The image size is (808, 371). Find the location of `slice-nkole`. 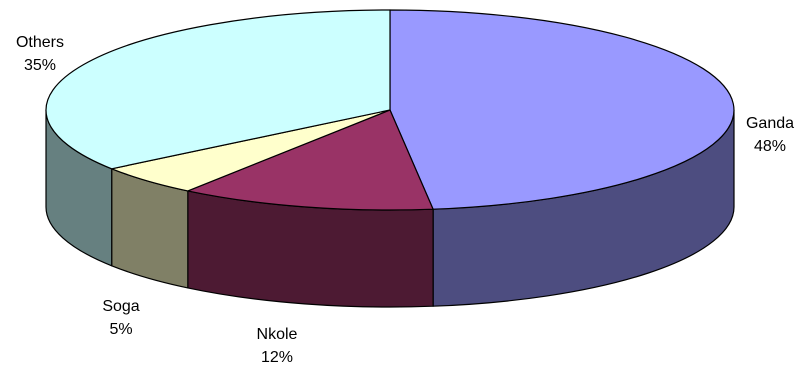

slice-nkole is located at coordinates (310, 160).